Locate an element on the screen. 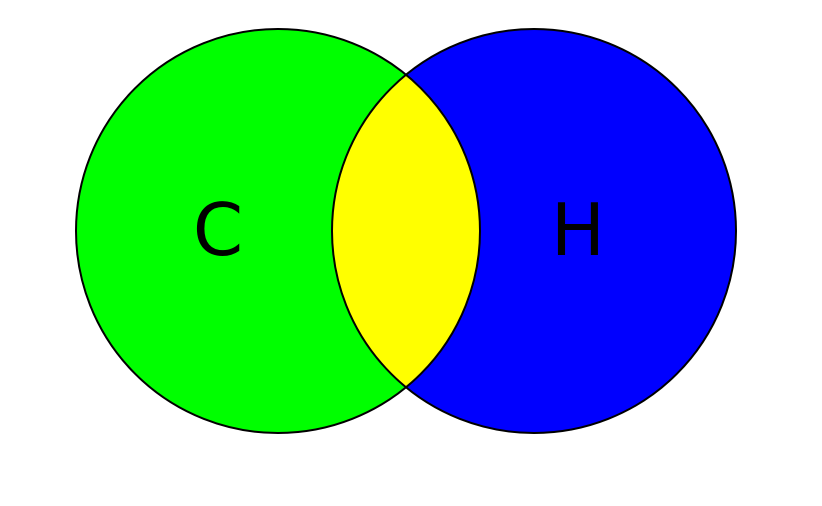 The height and width of the screenshot is (506, 822). set-h-label: H is located at coordinates (578, 230).